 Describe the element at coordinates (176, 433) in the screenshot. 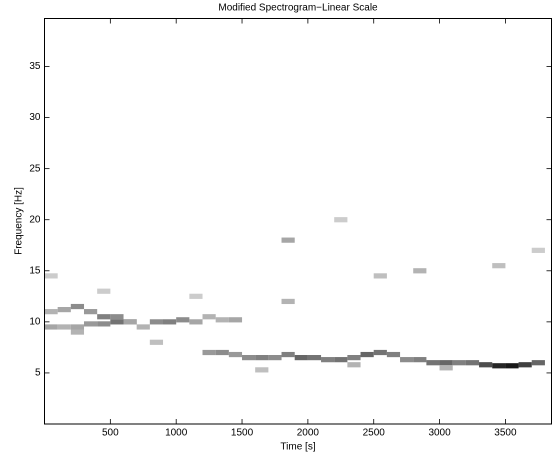

I see `x-tick-label: 1000` at that location.